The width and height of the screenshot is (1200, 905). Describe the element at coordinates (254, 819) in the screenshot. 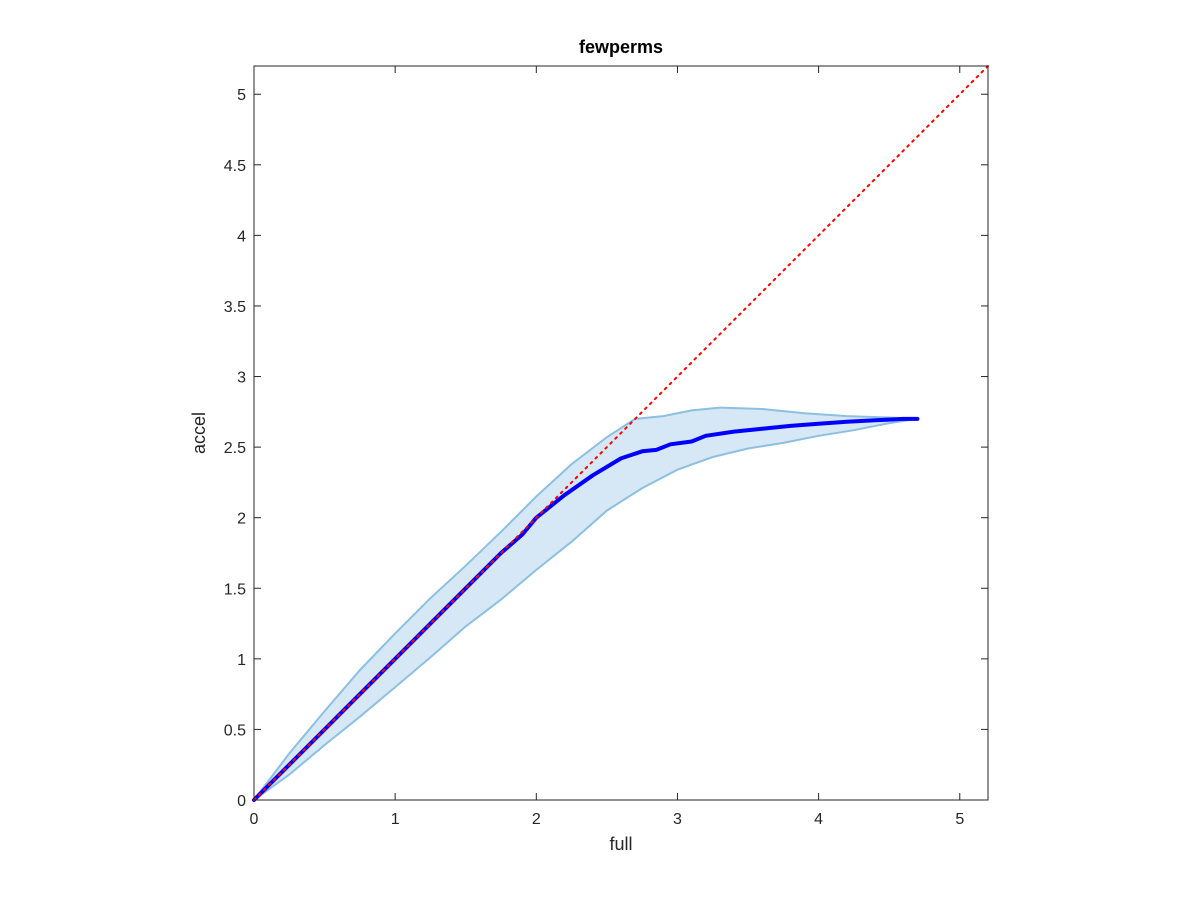

I see `x-tick-label: 0` at that location.